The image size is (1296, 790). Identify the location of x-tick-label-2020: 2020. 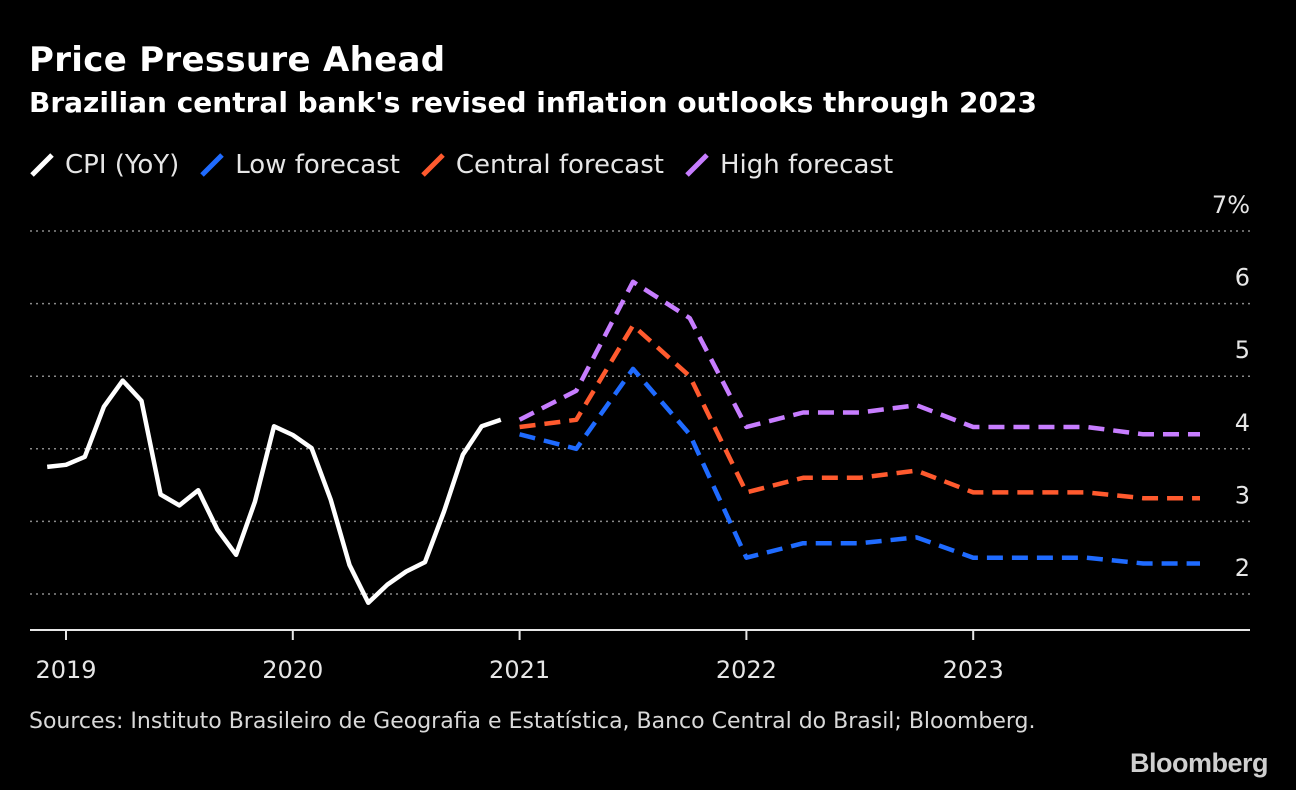
(292, 670).